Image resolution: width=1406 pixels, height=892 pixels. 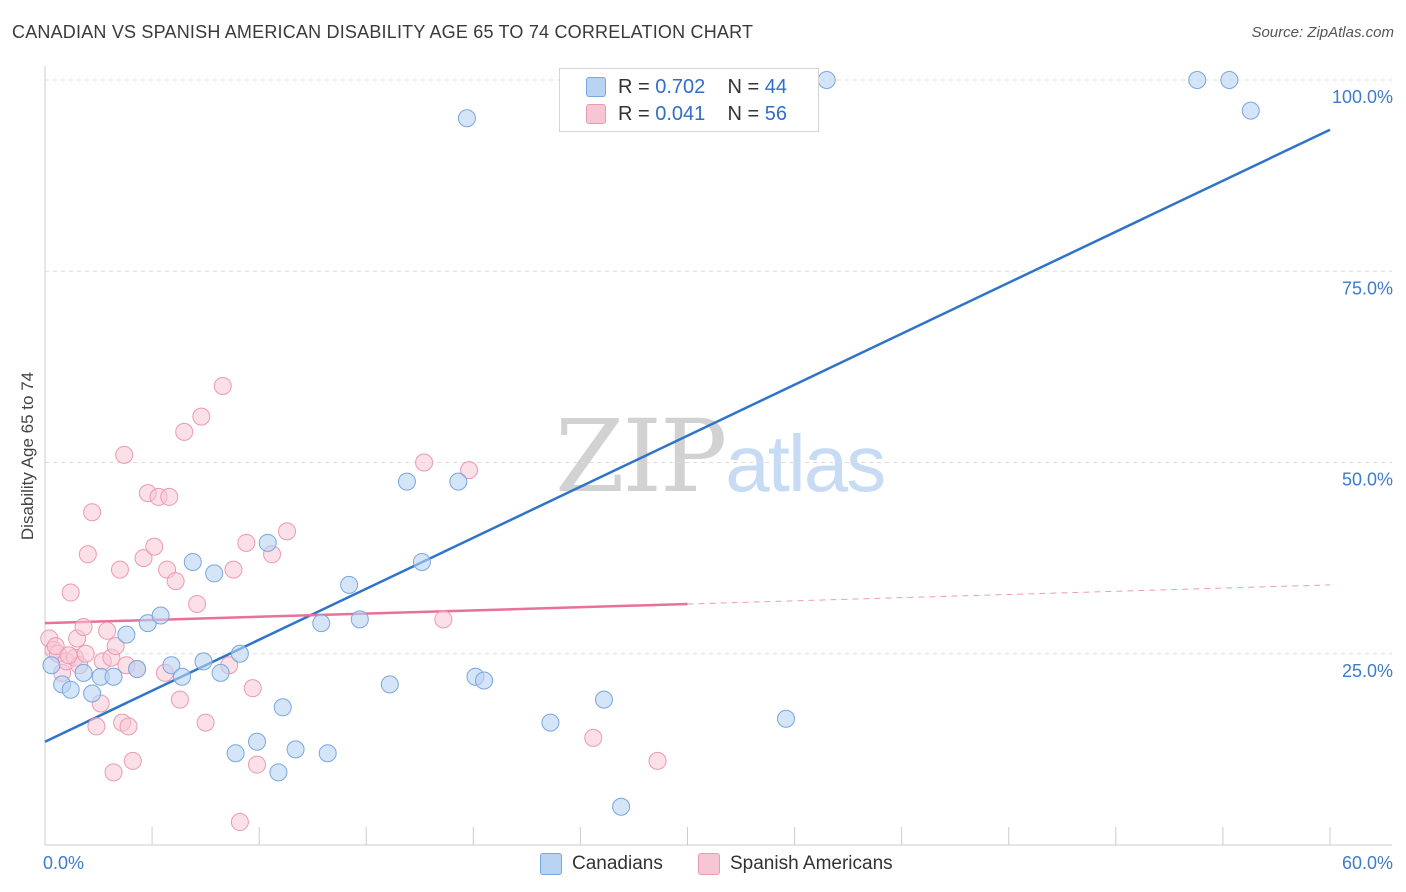 What do you see at coordinates (1367, 863) in the screenshot?
I see `x-tick-label-1: 60.0%` at bounding box center [1367, 863].